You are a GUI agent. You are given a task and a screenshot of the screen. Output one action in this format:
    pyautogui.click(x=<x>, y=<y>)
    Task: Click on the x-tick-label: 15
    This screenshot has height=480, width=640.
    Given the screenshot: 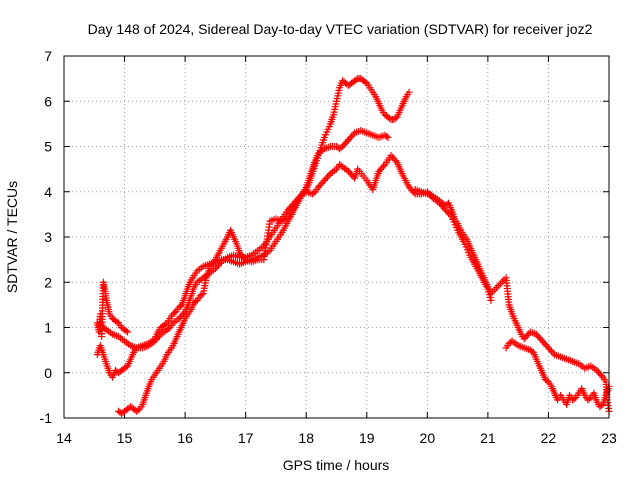 What is the action you would take?
    pyautogui.click(x=125, y=438)
    